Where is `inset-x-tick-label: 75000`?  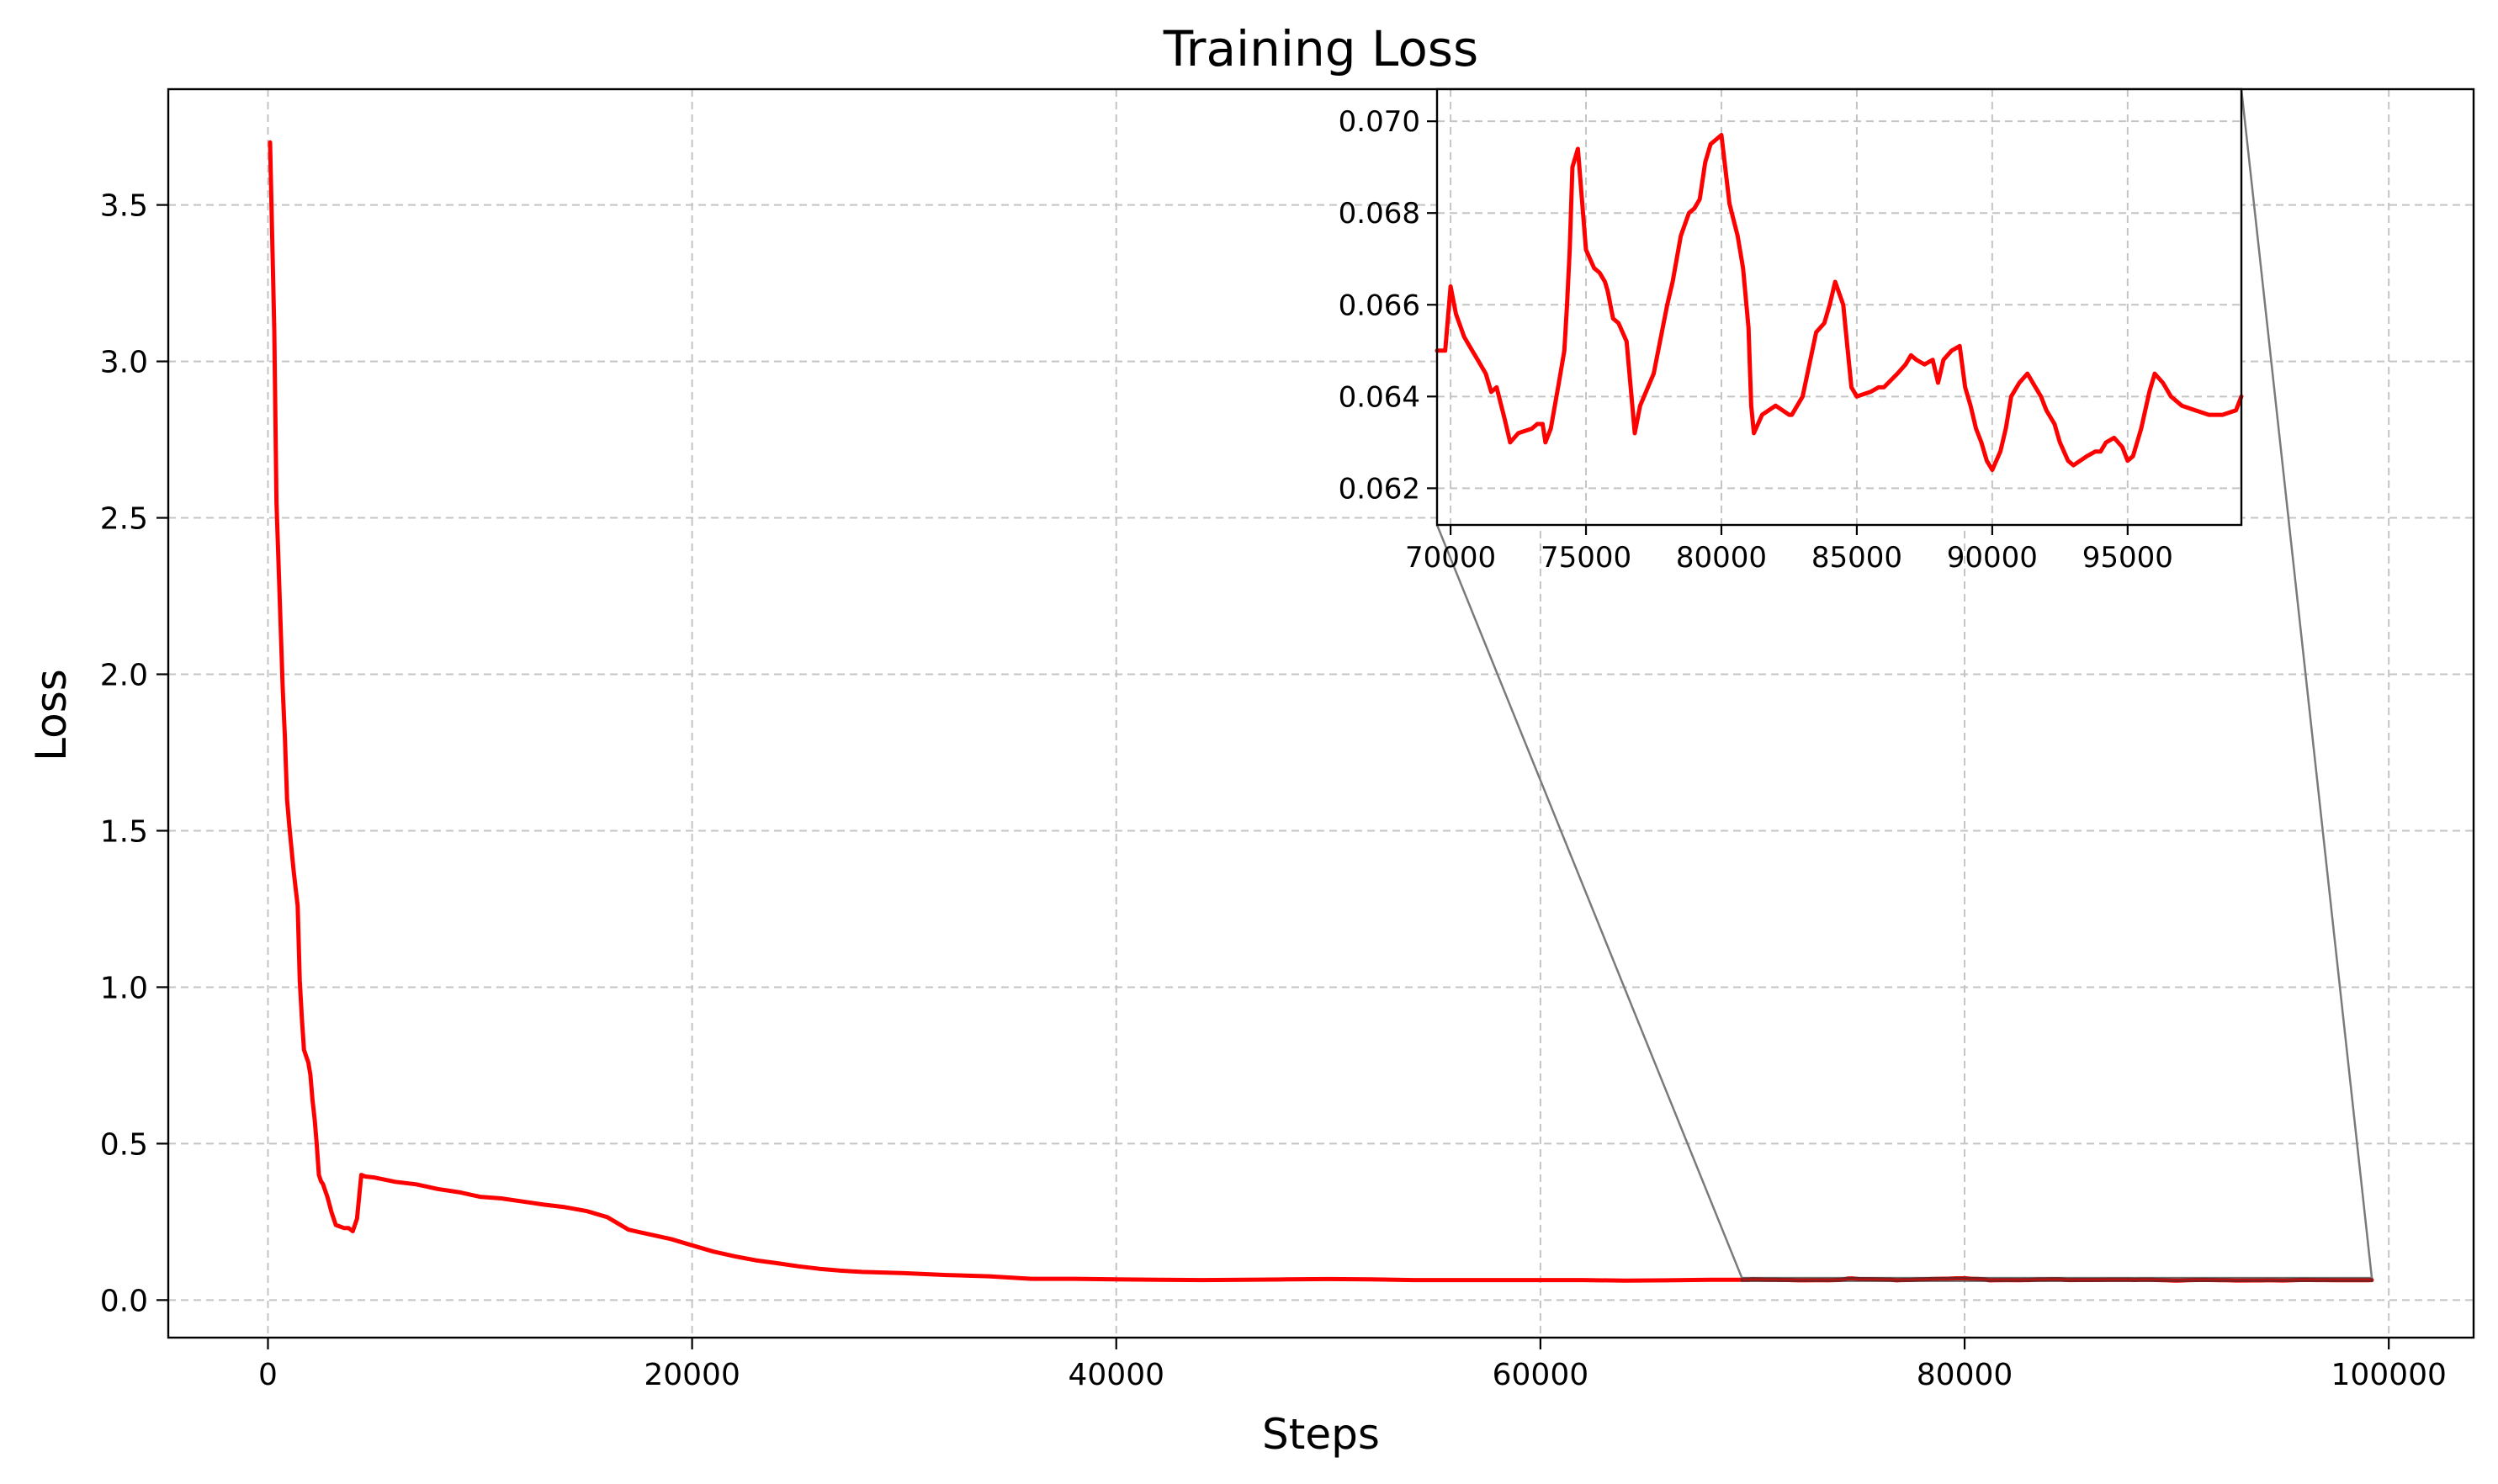
inset-x-tick-label: 75000 is located at coordinates (1586, 558).